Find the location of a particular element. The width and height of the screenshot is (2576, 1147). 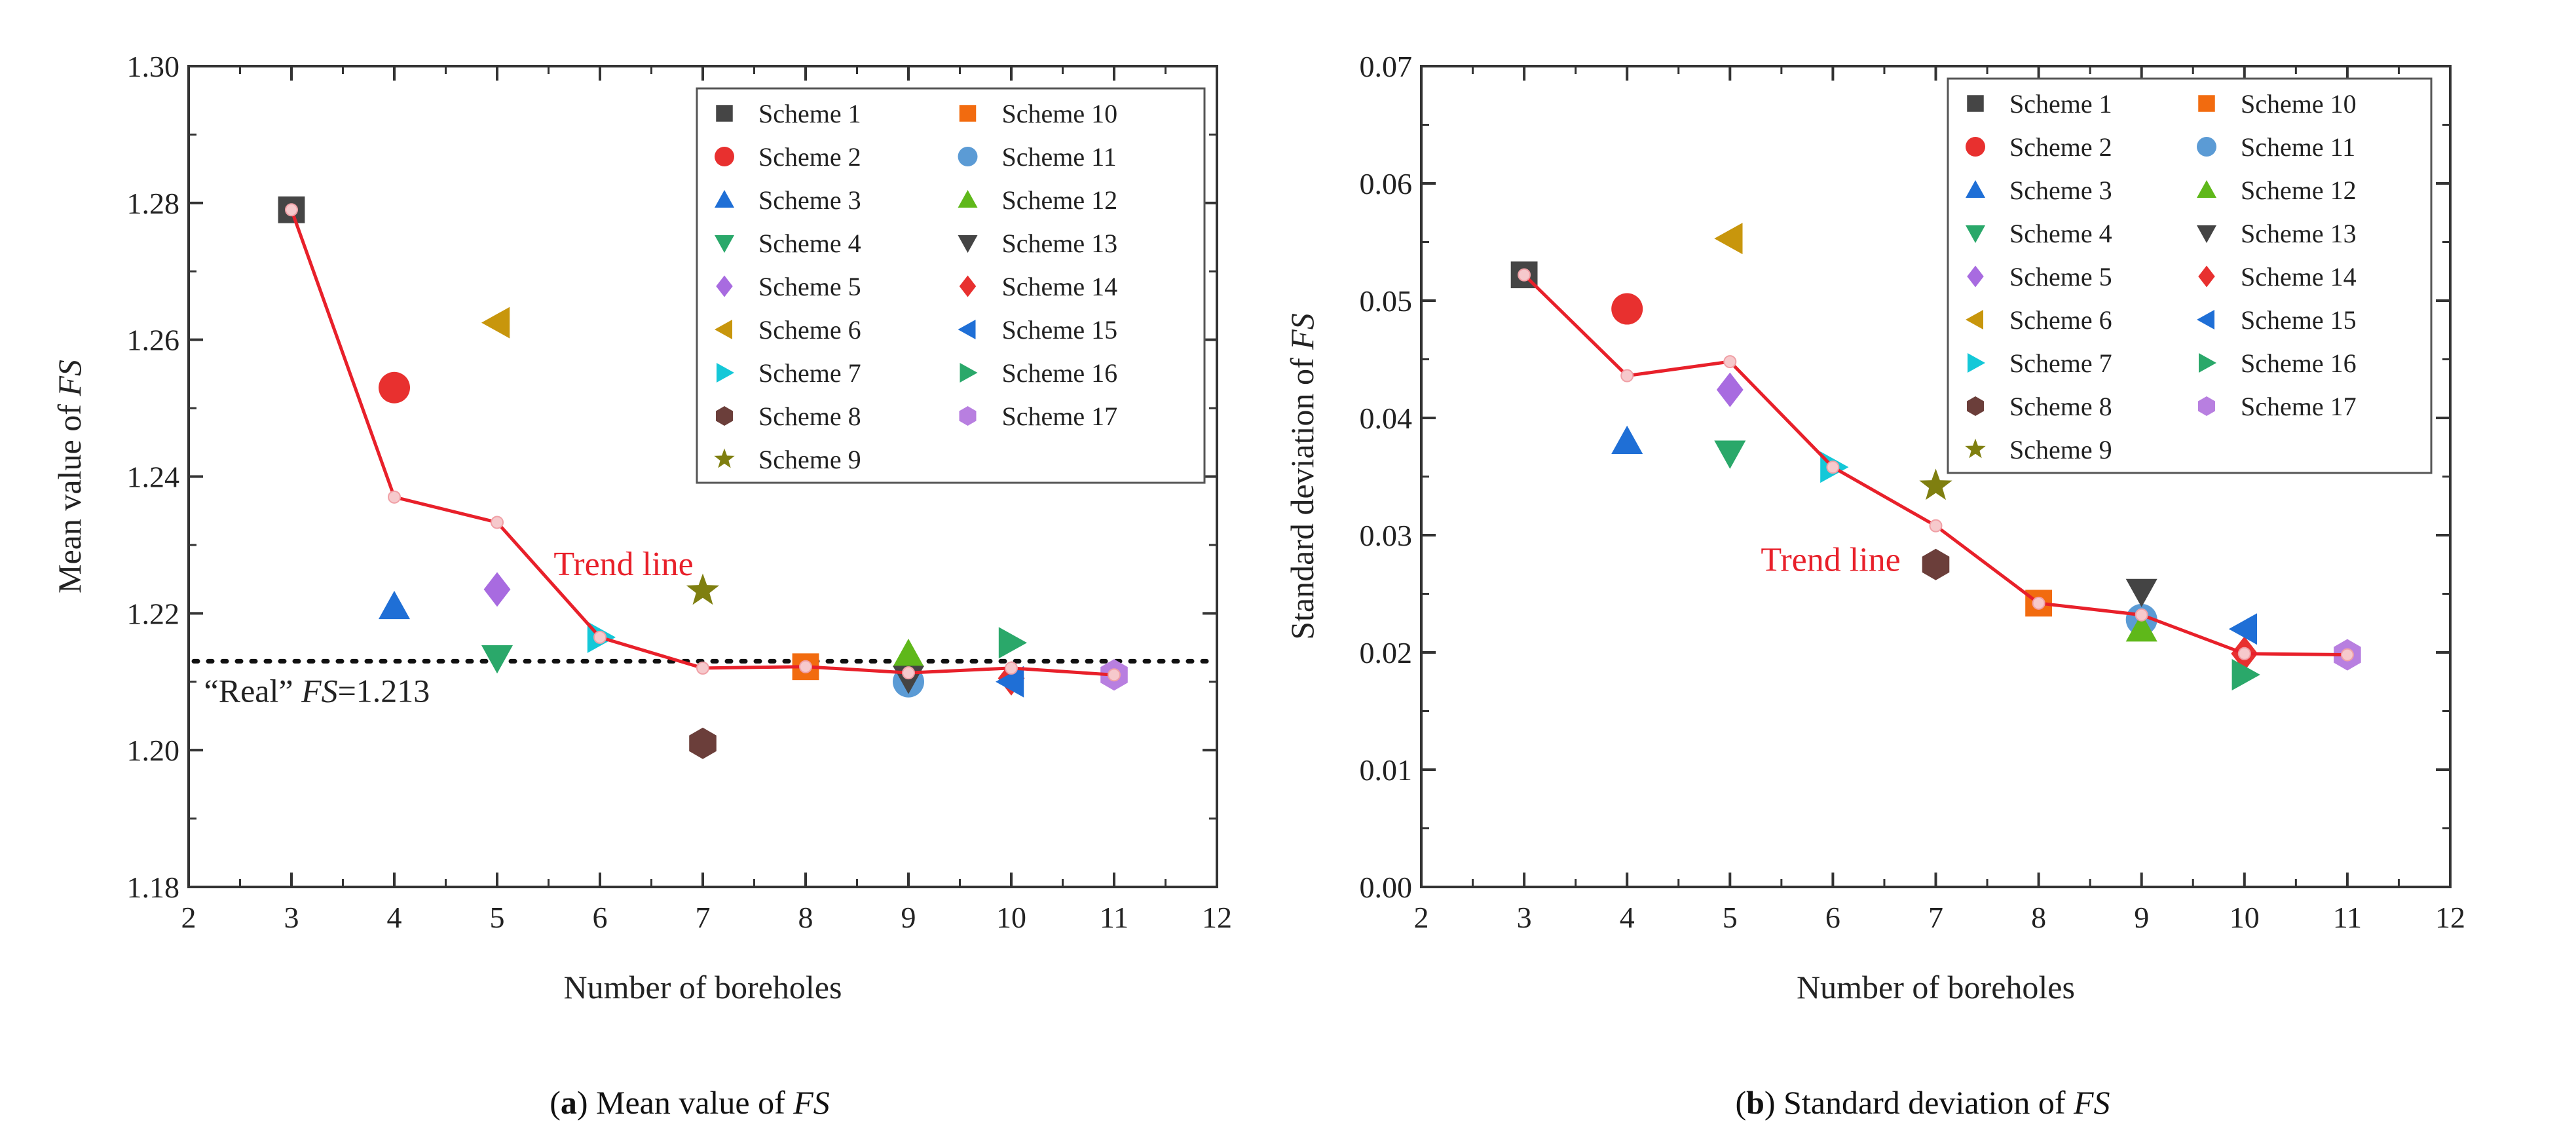

y-tick-label: 0.06 is located at coordinates (1386, 184).